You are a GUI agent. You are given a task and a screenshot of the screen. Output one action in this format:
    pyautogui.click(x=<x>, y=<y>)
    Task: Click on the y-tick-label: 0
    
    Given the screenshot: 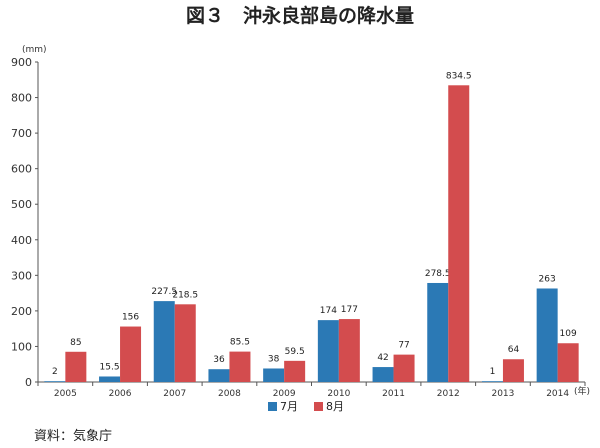 What is the action you would take?
    pyautogui.click(x=28, y=382)
    